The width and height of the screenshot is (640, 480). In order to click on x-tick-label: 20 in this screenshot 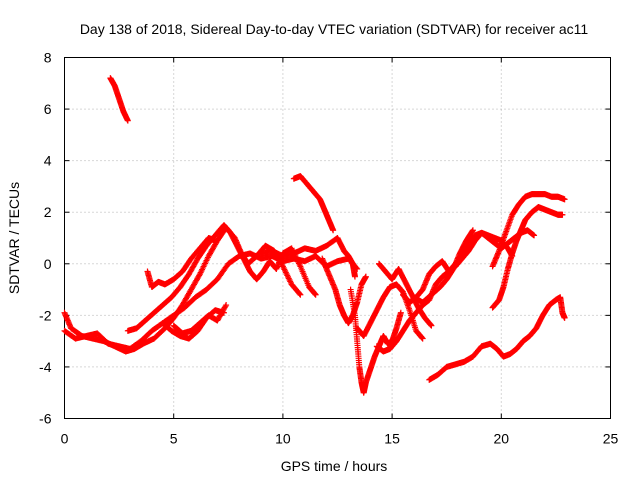, I will do `click(502, 439)`.